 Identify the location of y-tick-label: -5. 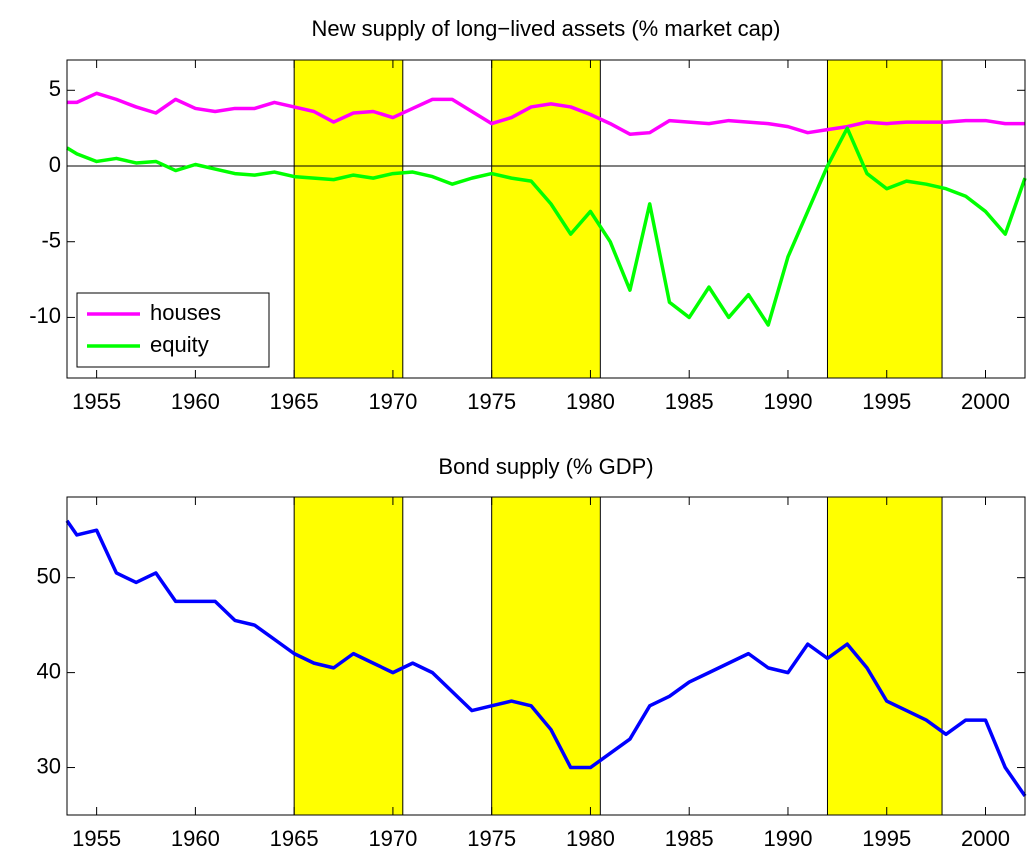
(51, 240).